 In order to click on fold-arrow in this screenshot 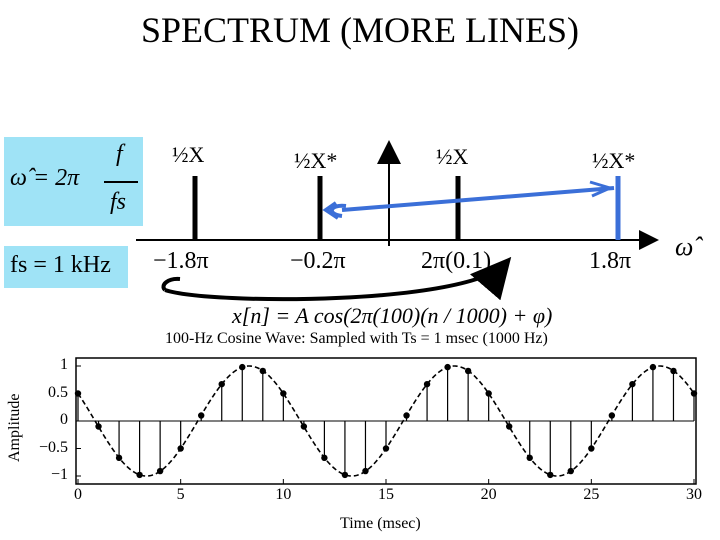, I will do `click(338, 279)`.